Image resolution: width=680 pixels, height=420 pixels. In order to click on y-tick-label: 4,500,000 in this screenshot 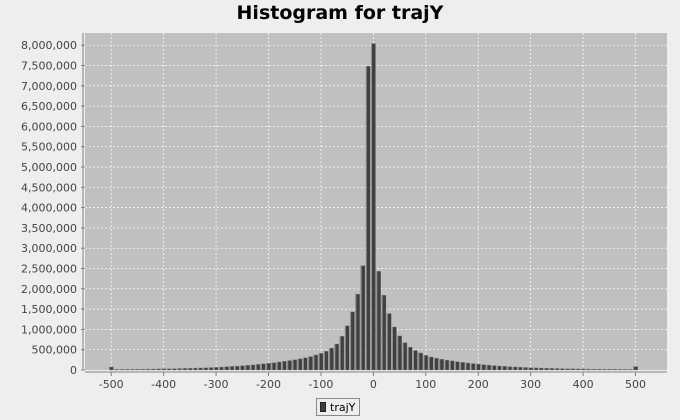, I will do `click(49, 187)`.